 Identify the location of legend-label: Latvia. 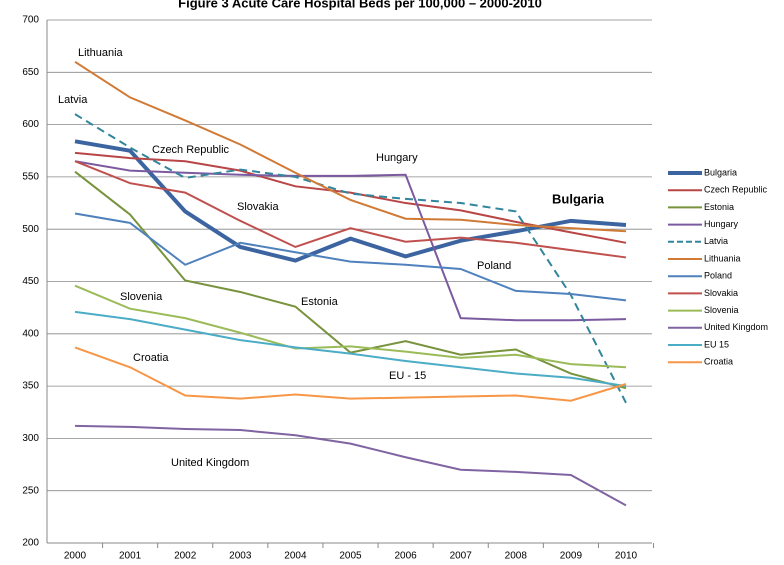
(716, 241).